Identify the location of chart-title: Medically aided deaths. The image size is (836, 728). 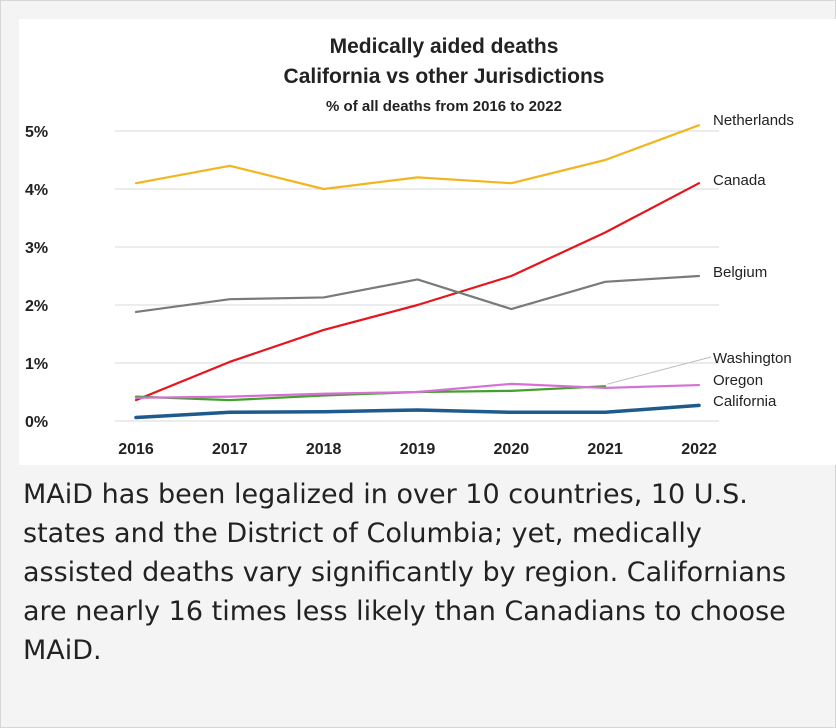
(444, 46).